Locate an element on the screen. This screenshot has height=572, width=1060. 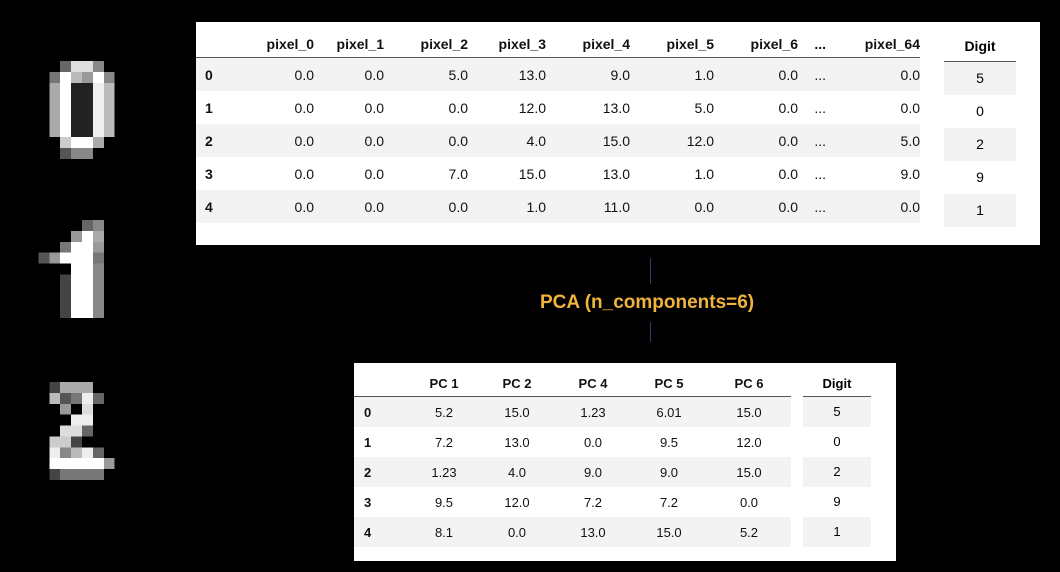
table-row: 4 0.0 0.0 0.0 1.0 11.0 0.0 0.0 ... 0.0 is located at coordinates (558, 206).